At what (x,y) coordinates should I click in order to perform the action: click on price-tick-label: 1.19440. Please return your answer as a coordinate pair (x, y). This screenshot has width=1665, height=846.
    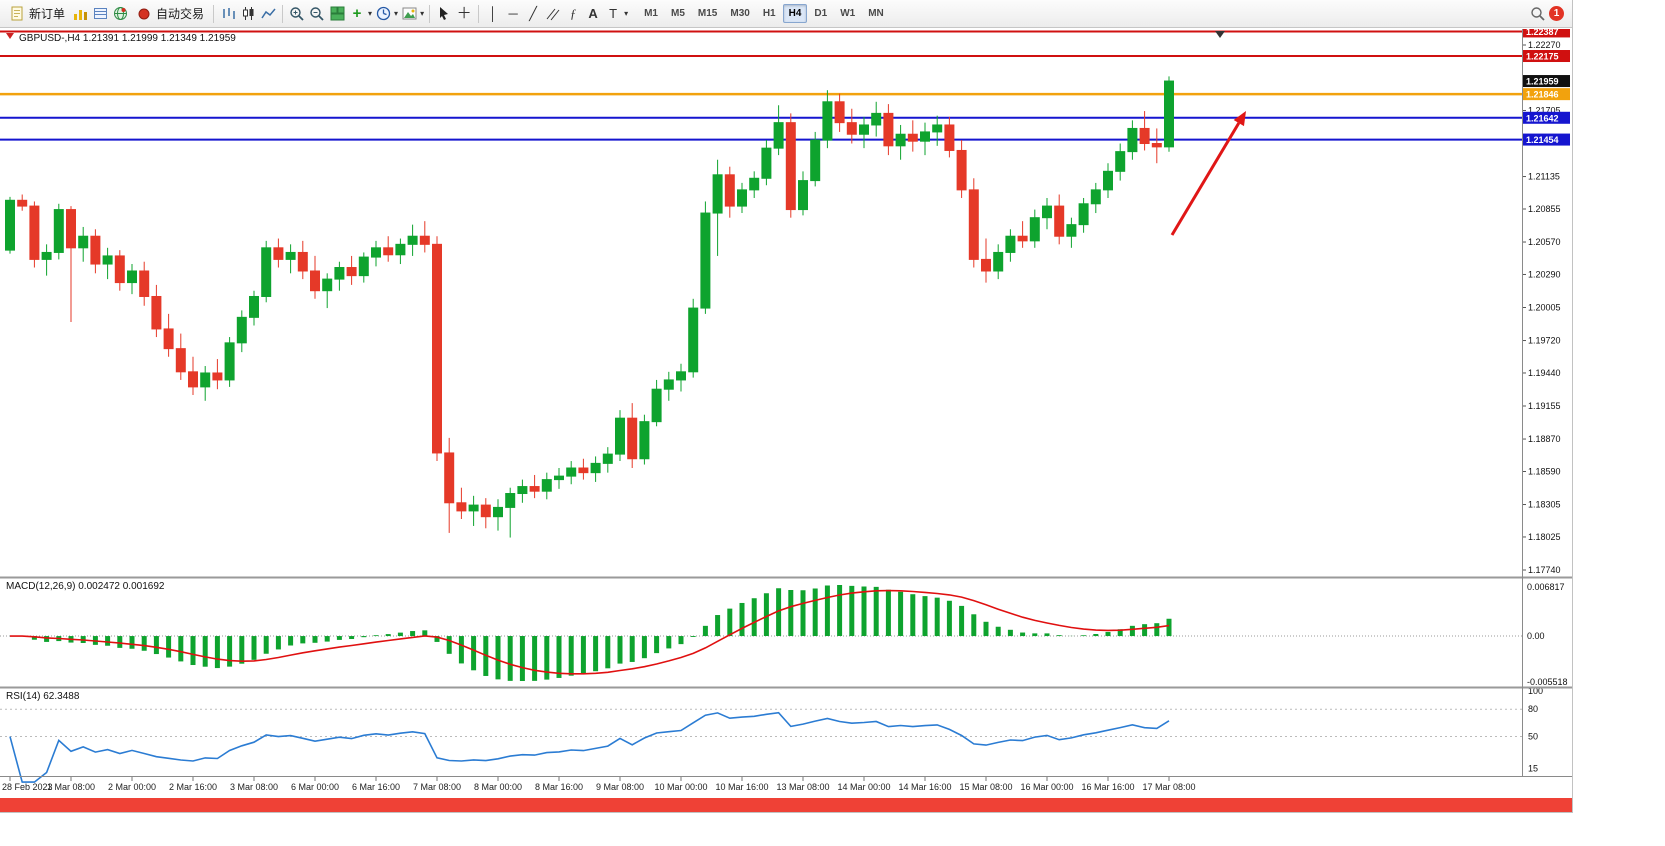
    Looking at the image, I should click on (1544, 373).